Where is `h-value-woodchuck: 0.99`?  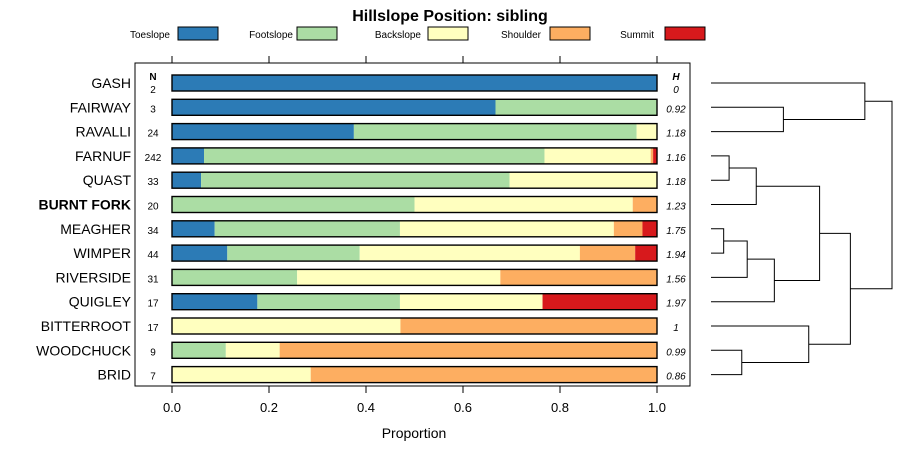
h-value-woodchuck: 0.99 is located at coordinates (676, 352).